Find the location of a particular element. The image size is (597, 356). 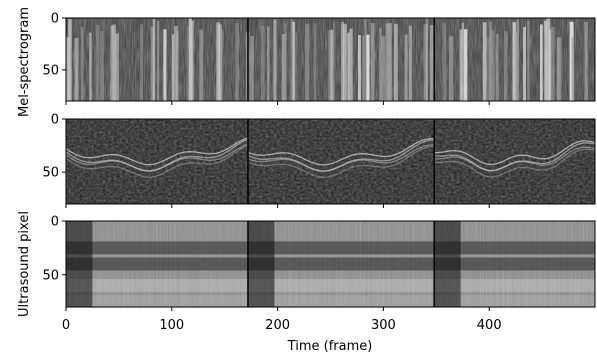

ylabel-ultrasound: Ultrasound pixel is located at coordinates (24, 264).